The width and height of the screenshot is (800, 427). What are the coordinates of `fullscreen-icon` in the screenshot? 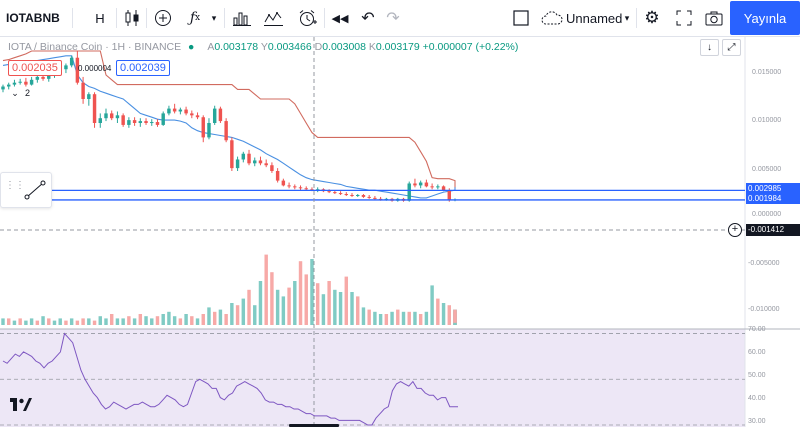 It's located at (684, 18).